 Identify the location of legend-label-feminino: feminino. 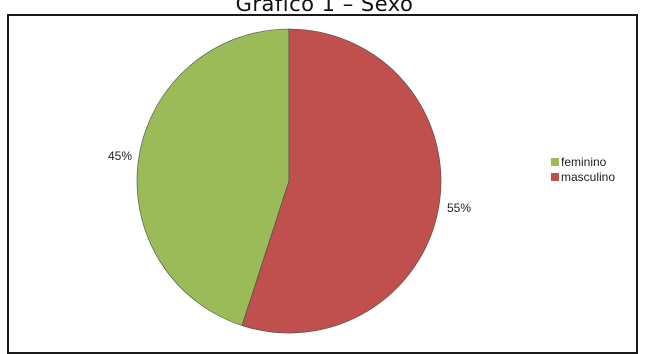
(584, 161).